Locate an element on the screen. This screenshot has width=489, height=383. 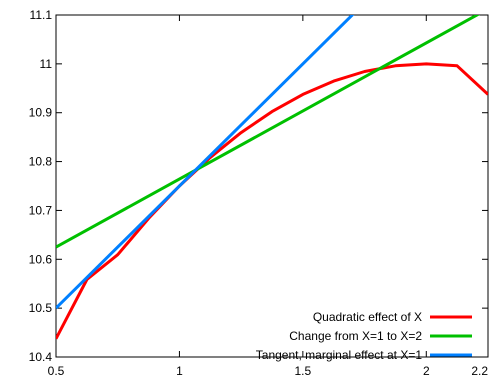
legend-label: Tangent, marginal effect at X=1 is located at coordinates (339, 355).